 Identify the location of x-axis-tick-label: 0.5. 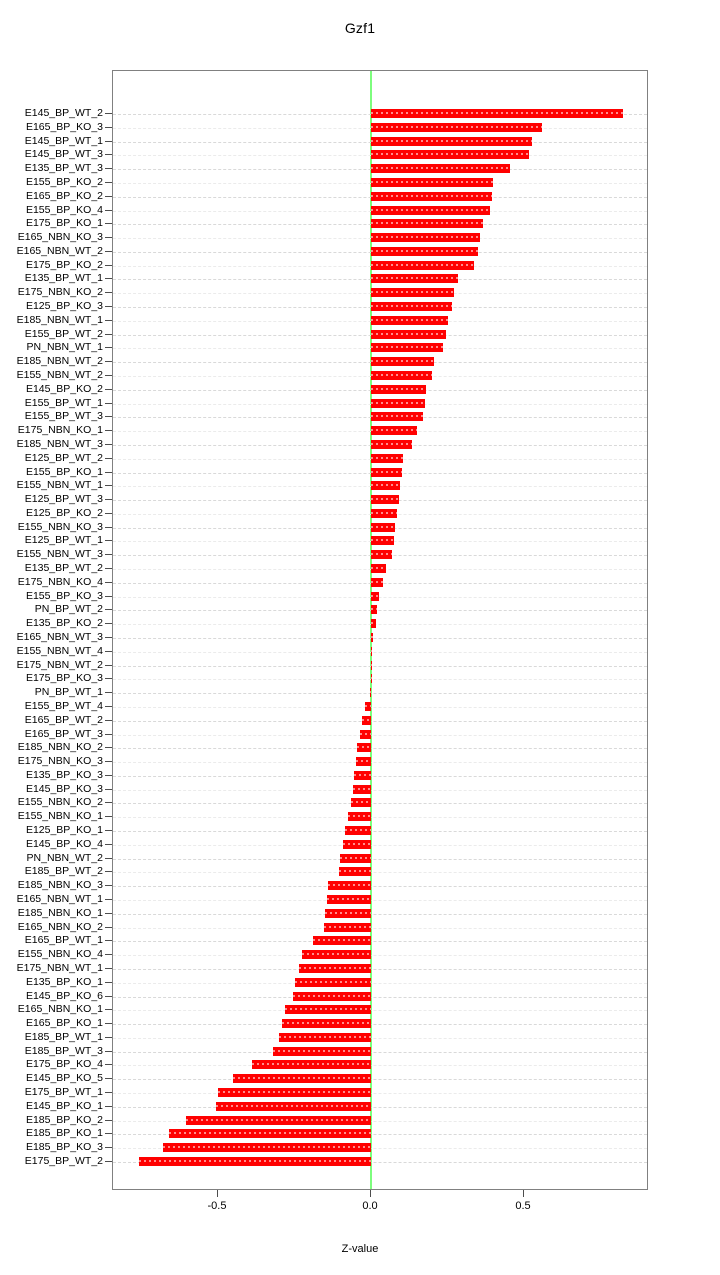
(523, 1206).